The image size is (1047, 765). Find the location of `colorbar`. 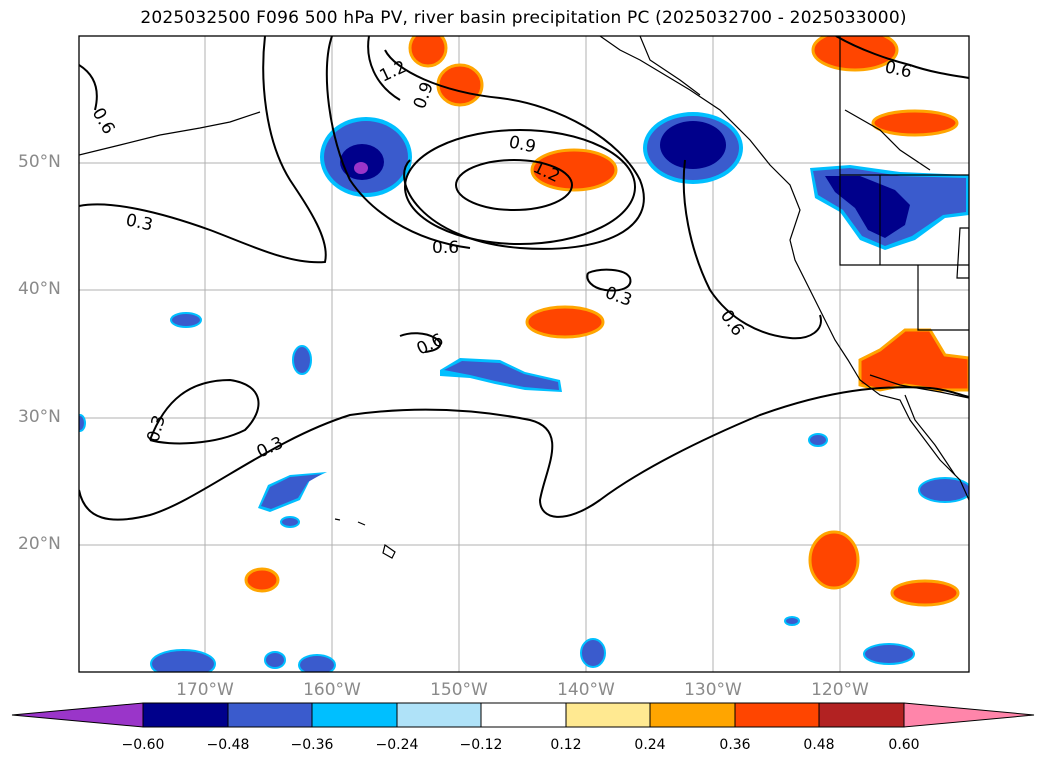

colorbar is located at coordinates (523, 715).